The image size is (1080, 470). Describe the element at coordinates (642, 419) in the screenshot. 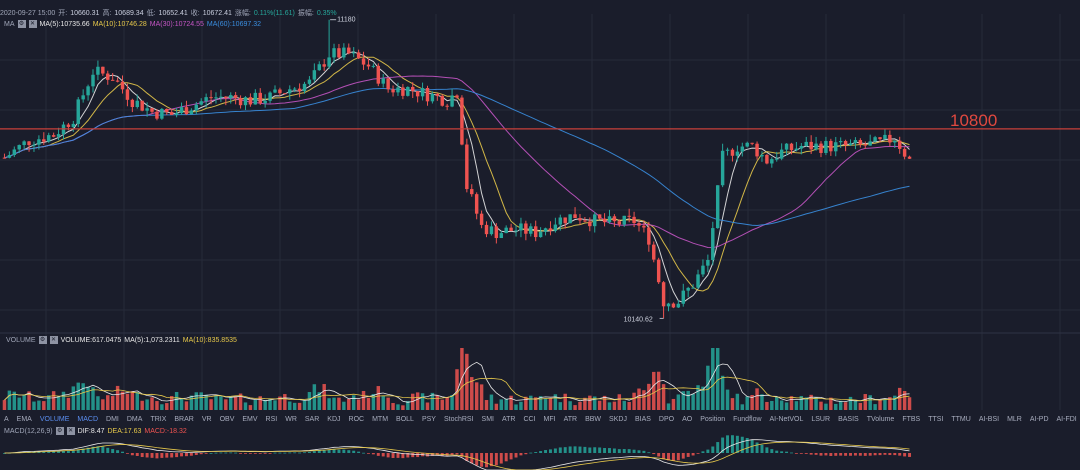

I see `indicator-tab: BIAS` at that location.